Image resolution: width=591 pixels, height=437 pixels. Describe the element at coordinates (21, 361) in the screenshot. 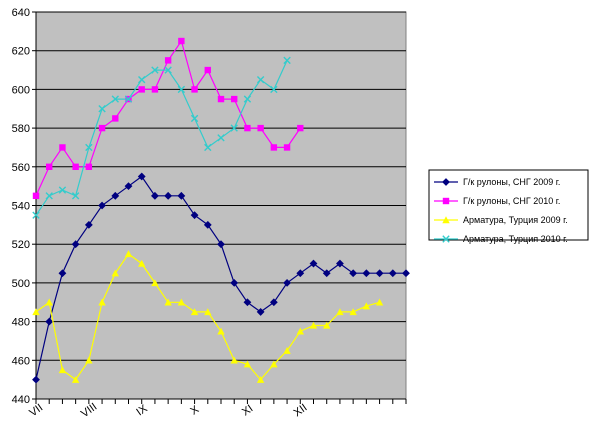

I see `y-tick-label: 460` at that location.